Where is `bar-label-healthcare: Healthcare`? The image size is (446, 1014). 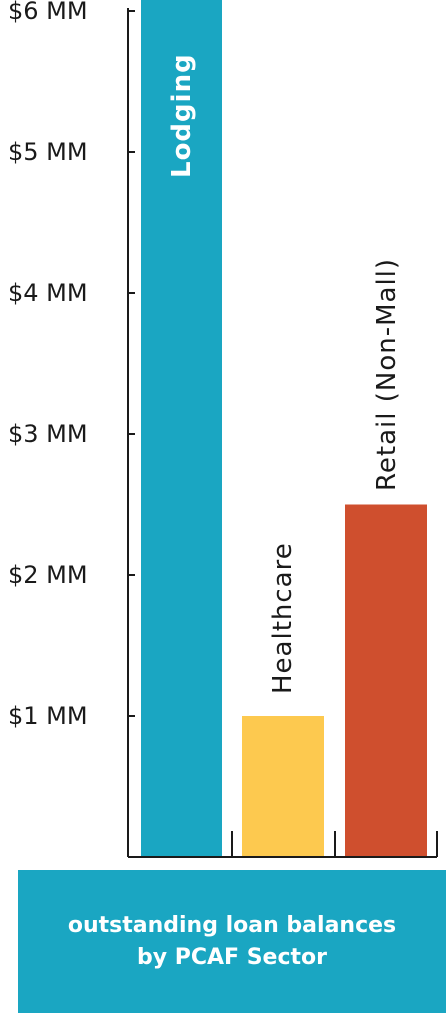
bar-label-healthcare: Healthcare is located at coordinates (283, 618).